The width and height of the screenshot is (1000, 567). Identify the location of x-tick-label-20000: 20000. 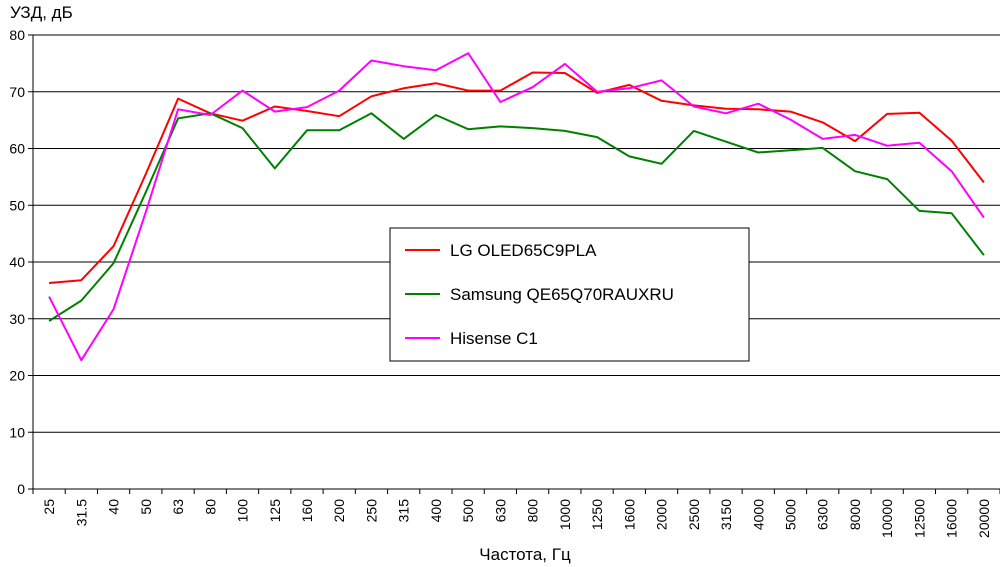
(984, 518).